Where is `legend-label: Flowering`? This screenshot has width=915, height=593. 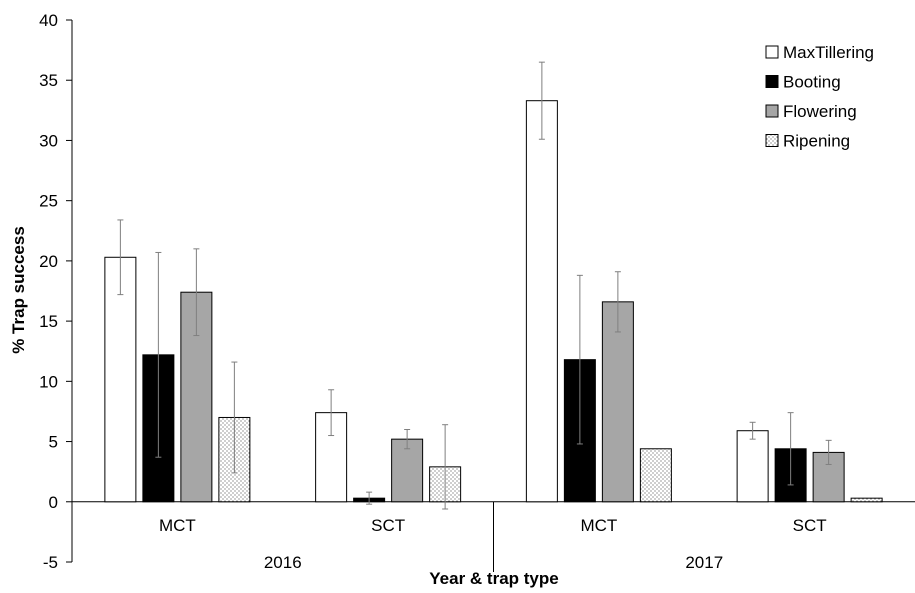
legend-label: Flowering is located at coordinates (820, 111).